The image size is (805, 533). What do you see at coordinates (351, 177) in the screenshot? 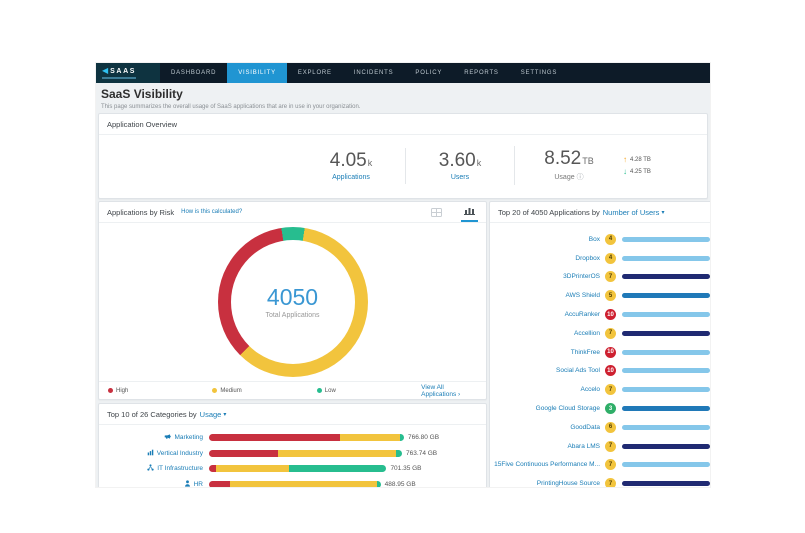
I see `stat-label-applications: Applications` at bounding box center [351, 177].